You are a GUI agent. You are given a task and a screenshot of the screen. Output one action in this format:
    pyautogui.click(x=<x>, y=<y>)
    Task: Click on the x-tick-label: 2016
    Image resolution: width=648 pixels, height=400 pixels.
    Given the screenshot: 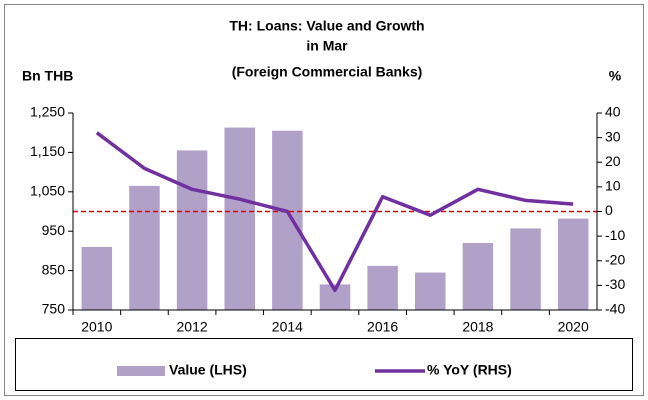 What is the action you would take?
    pyautogui.click(x=382, y=327)
    